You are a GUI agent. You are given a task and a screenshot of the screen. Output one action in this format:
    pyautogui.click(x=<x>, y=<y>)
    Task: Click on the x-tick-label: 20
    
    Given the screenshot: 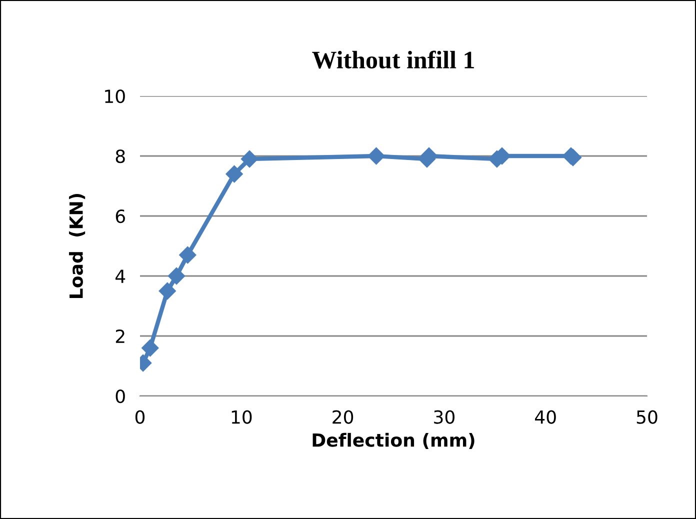 What is the action you would take?
    pyautogui.click(x=343, y=417)
    